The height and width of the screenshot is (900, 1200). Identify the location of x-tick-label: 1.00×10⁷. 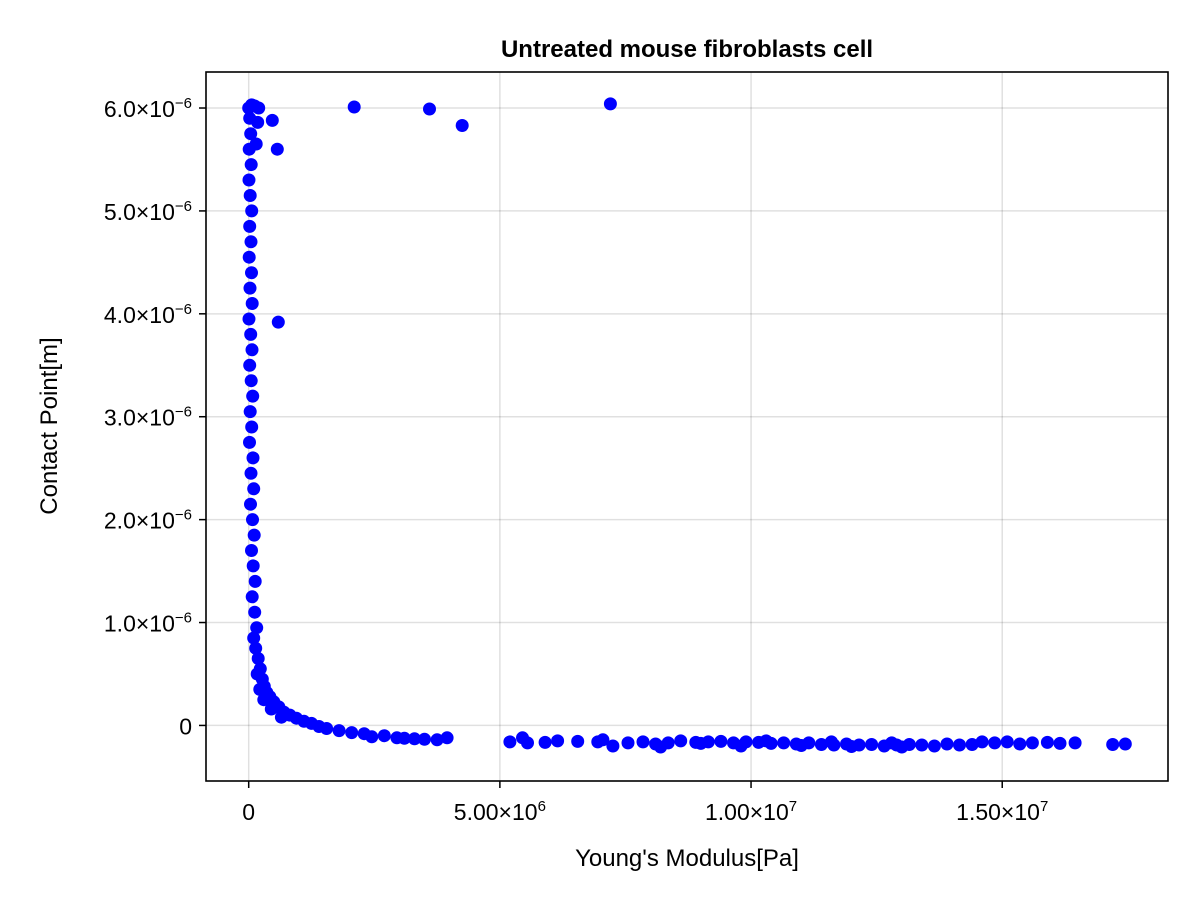
(751, 811).